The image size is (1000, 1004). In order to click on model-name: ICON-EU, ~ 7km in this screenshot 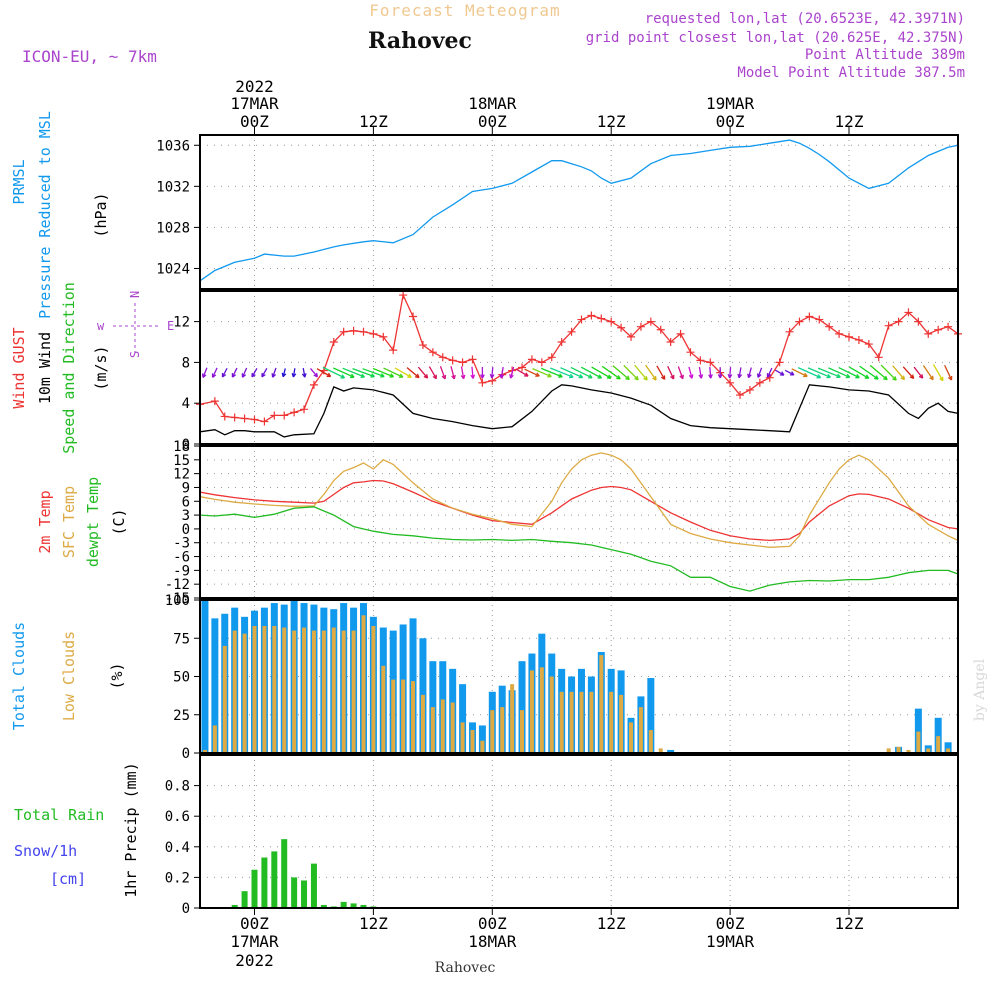, I will do `click(89, 56)`.